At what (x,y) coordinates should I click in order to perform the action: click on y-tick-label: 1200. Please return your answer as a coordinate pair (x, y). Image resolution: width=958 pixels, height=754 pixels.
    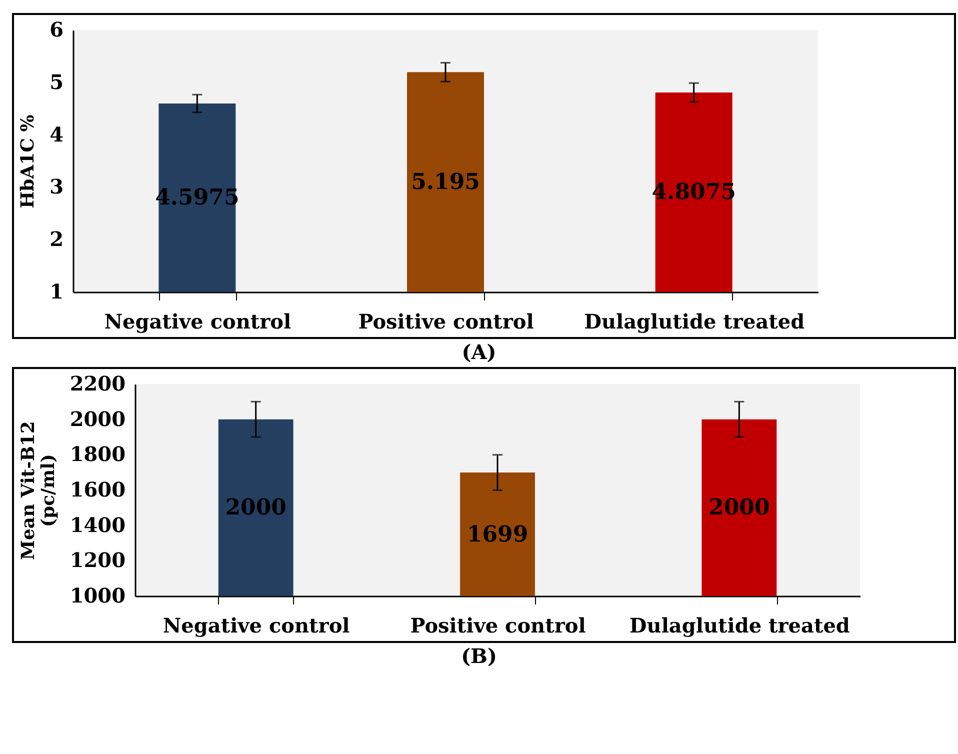
    Looking at the image, I should click on (98, 560).